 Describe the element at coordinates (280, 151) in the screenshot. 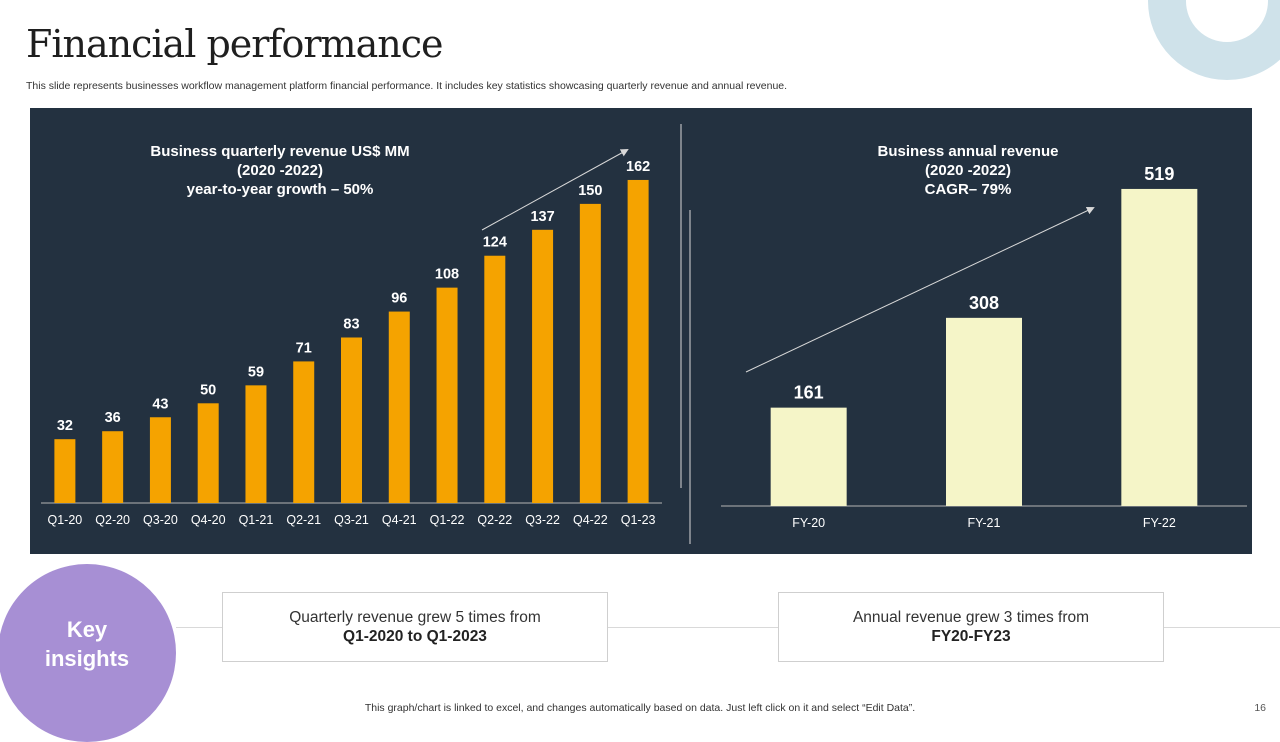

I see `quarterly-title-line-1: Business quarterly revenue US$ MM` at that location.